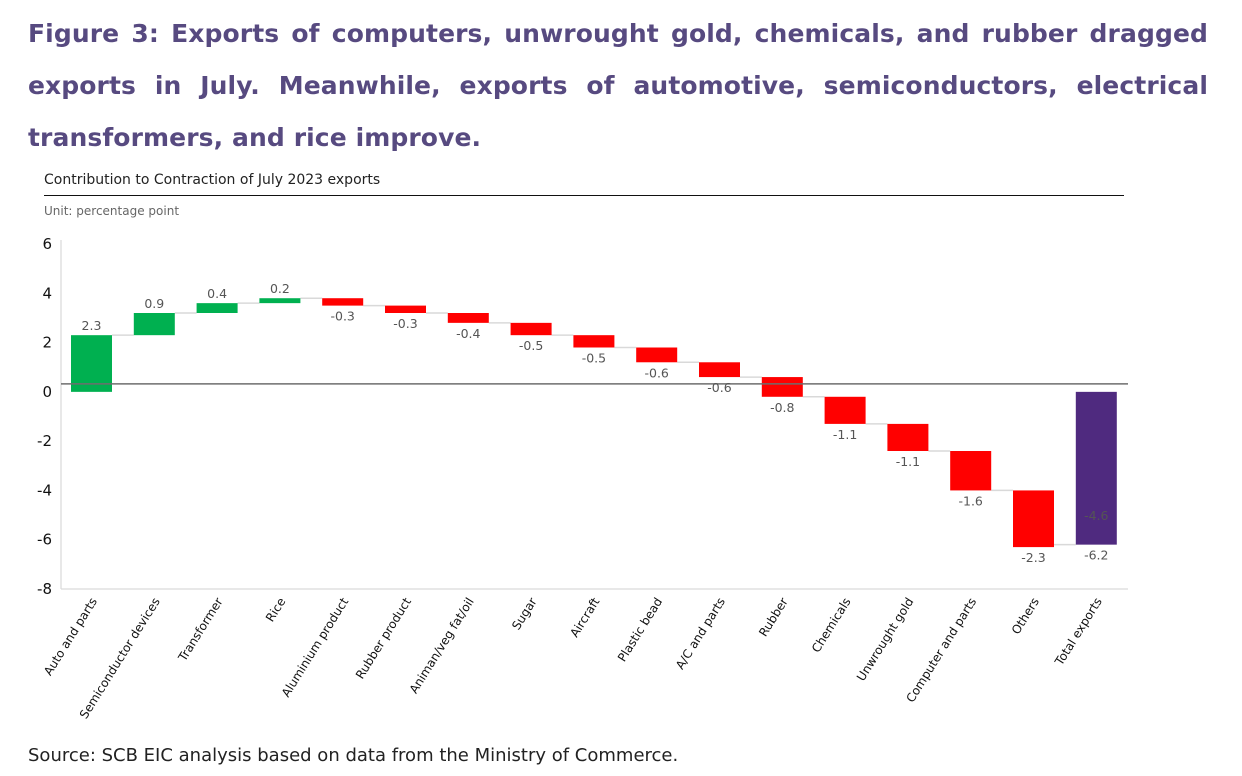 The height and width of the screenshot is (776, 1242). Describe the element at coordinates (112, 211) in the screenshot. I see `unit-label: Unit: percentage point` at that location.